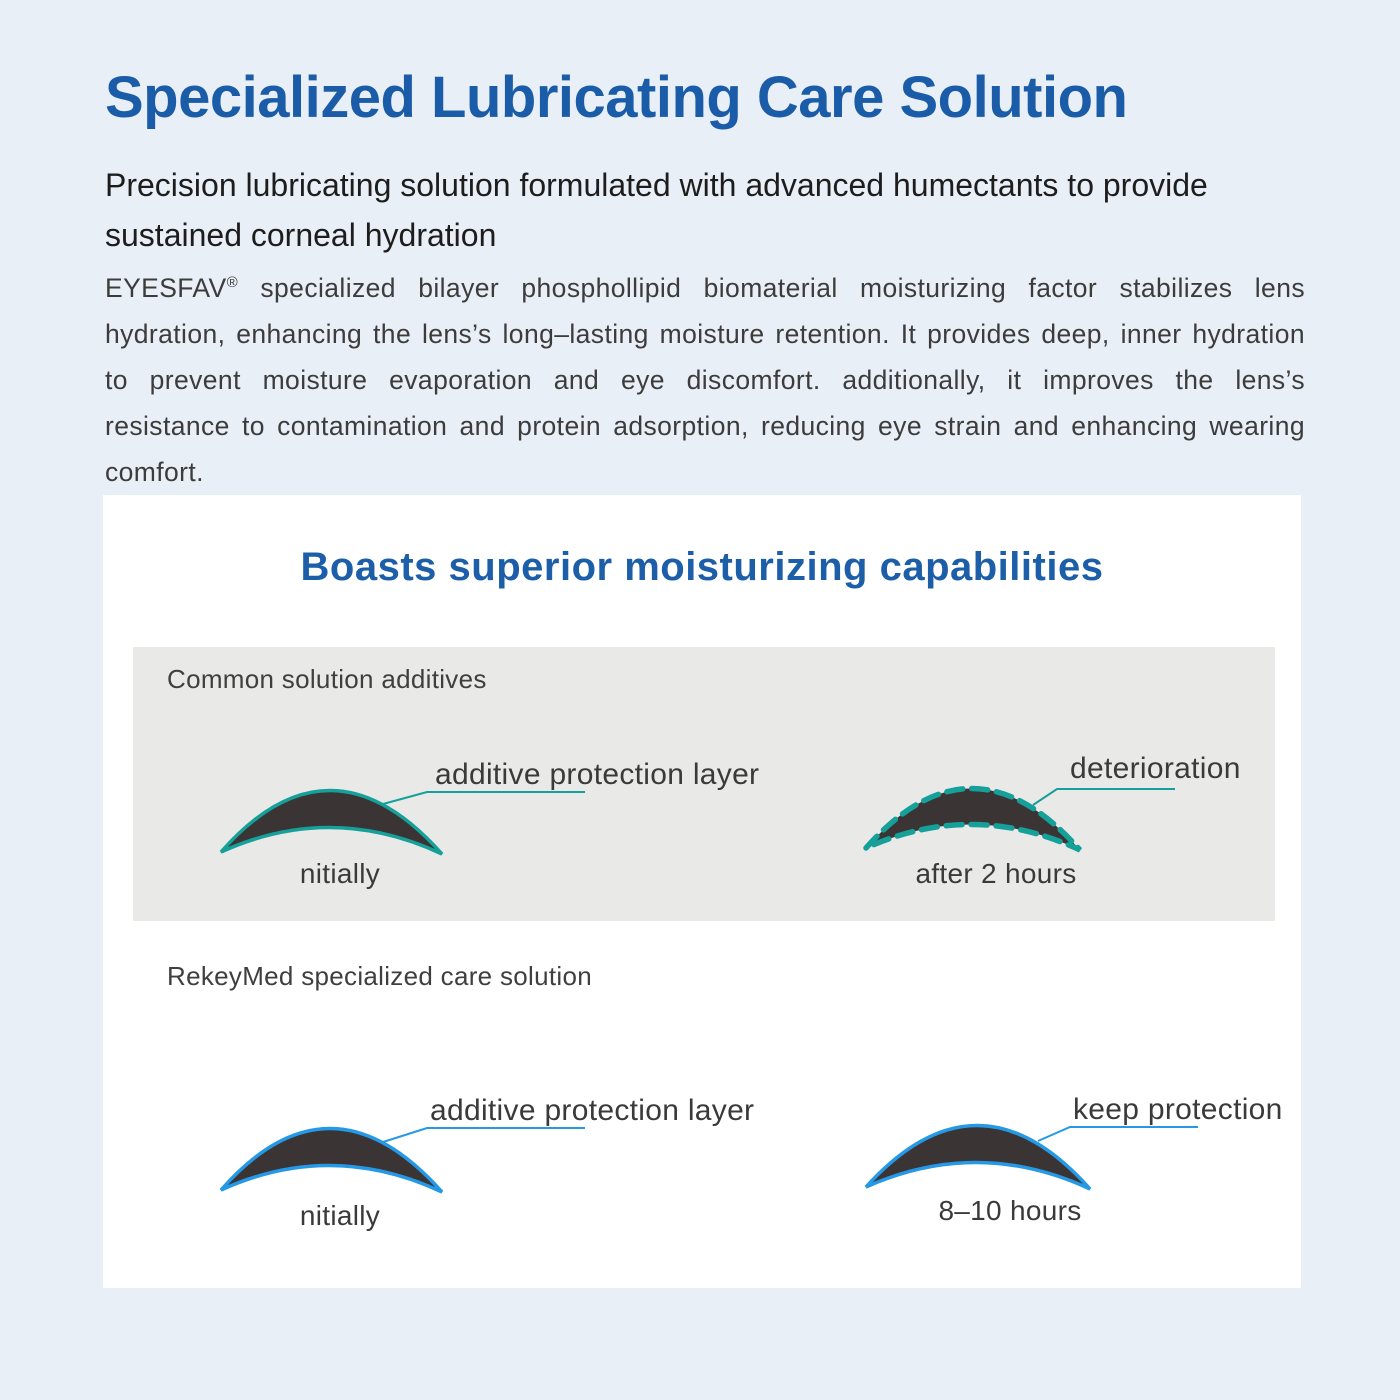 This screenshot has width=1400, height=1400. Describe the element at coordinates (616, 97) in the screenshot. I see `page-title: Specialized Lubricating Care Solution` at that location.